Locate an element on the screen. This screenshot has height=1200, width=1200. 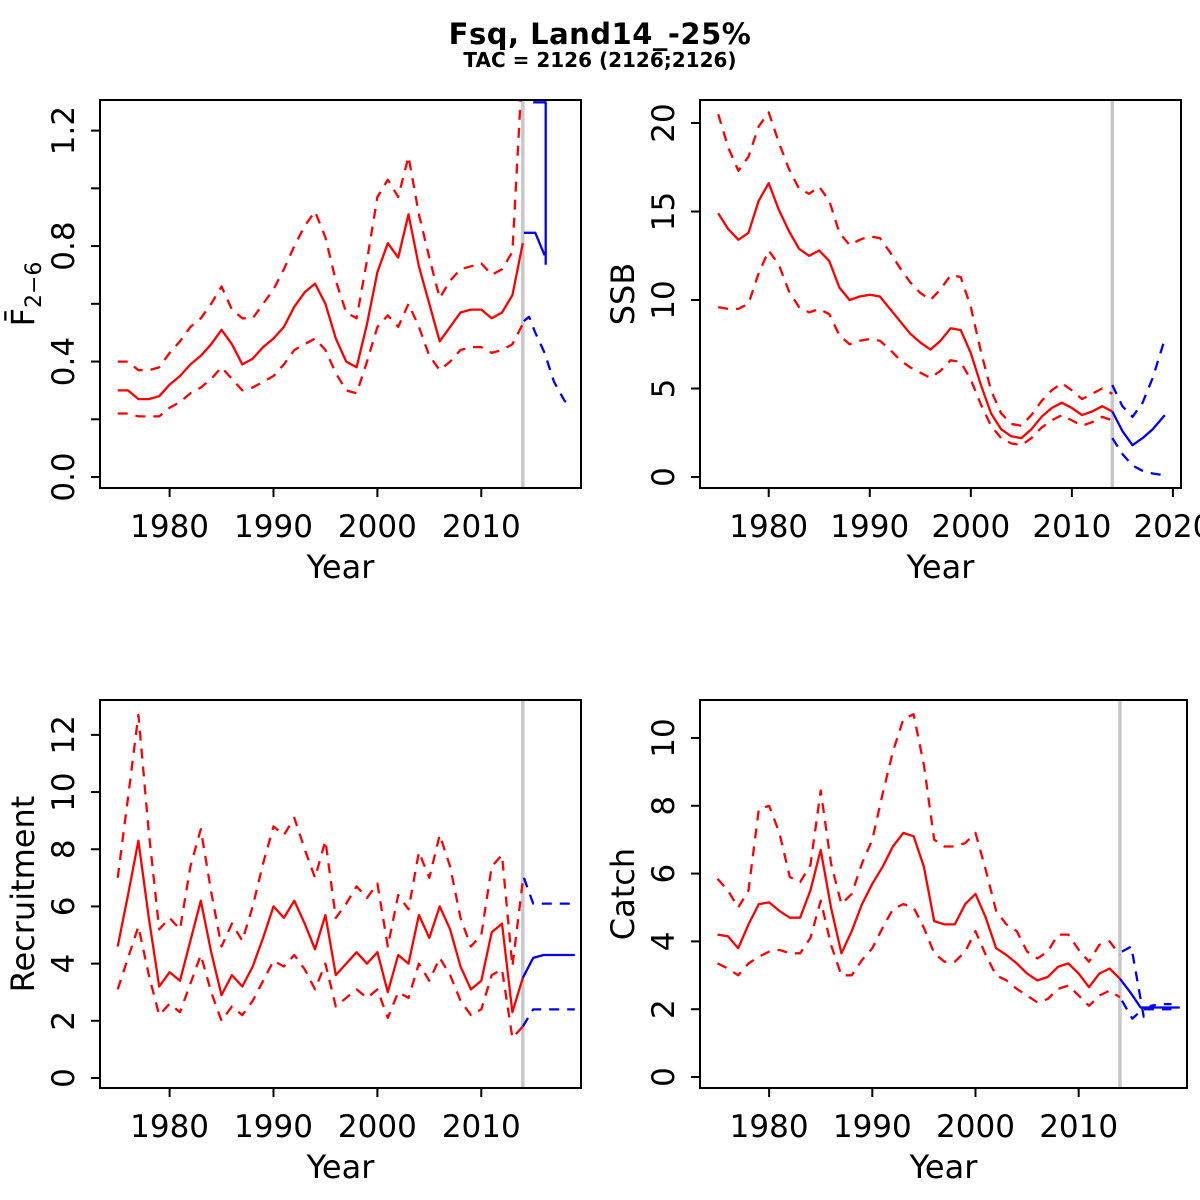
y-axis-title: Catch is located at coordinates (623, 894).